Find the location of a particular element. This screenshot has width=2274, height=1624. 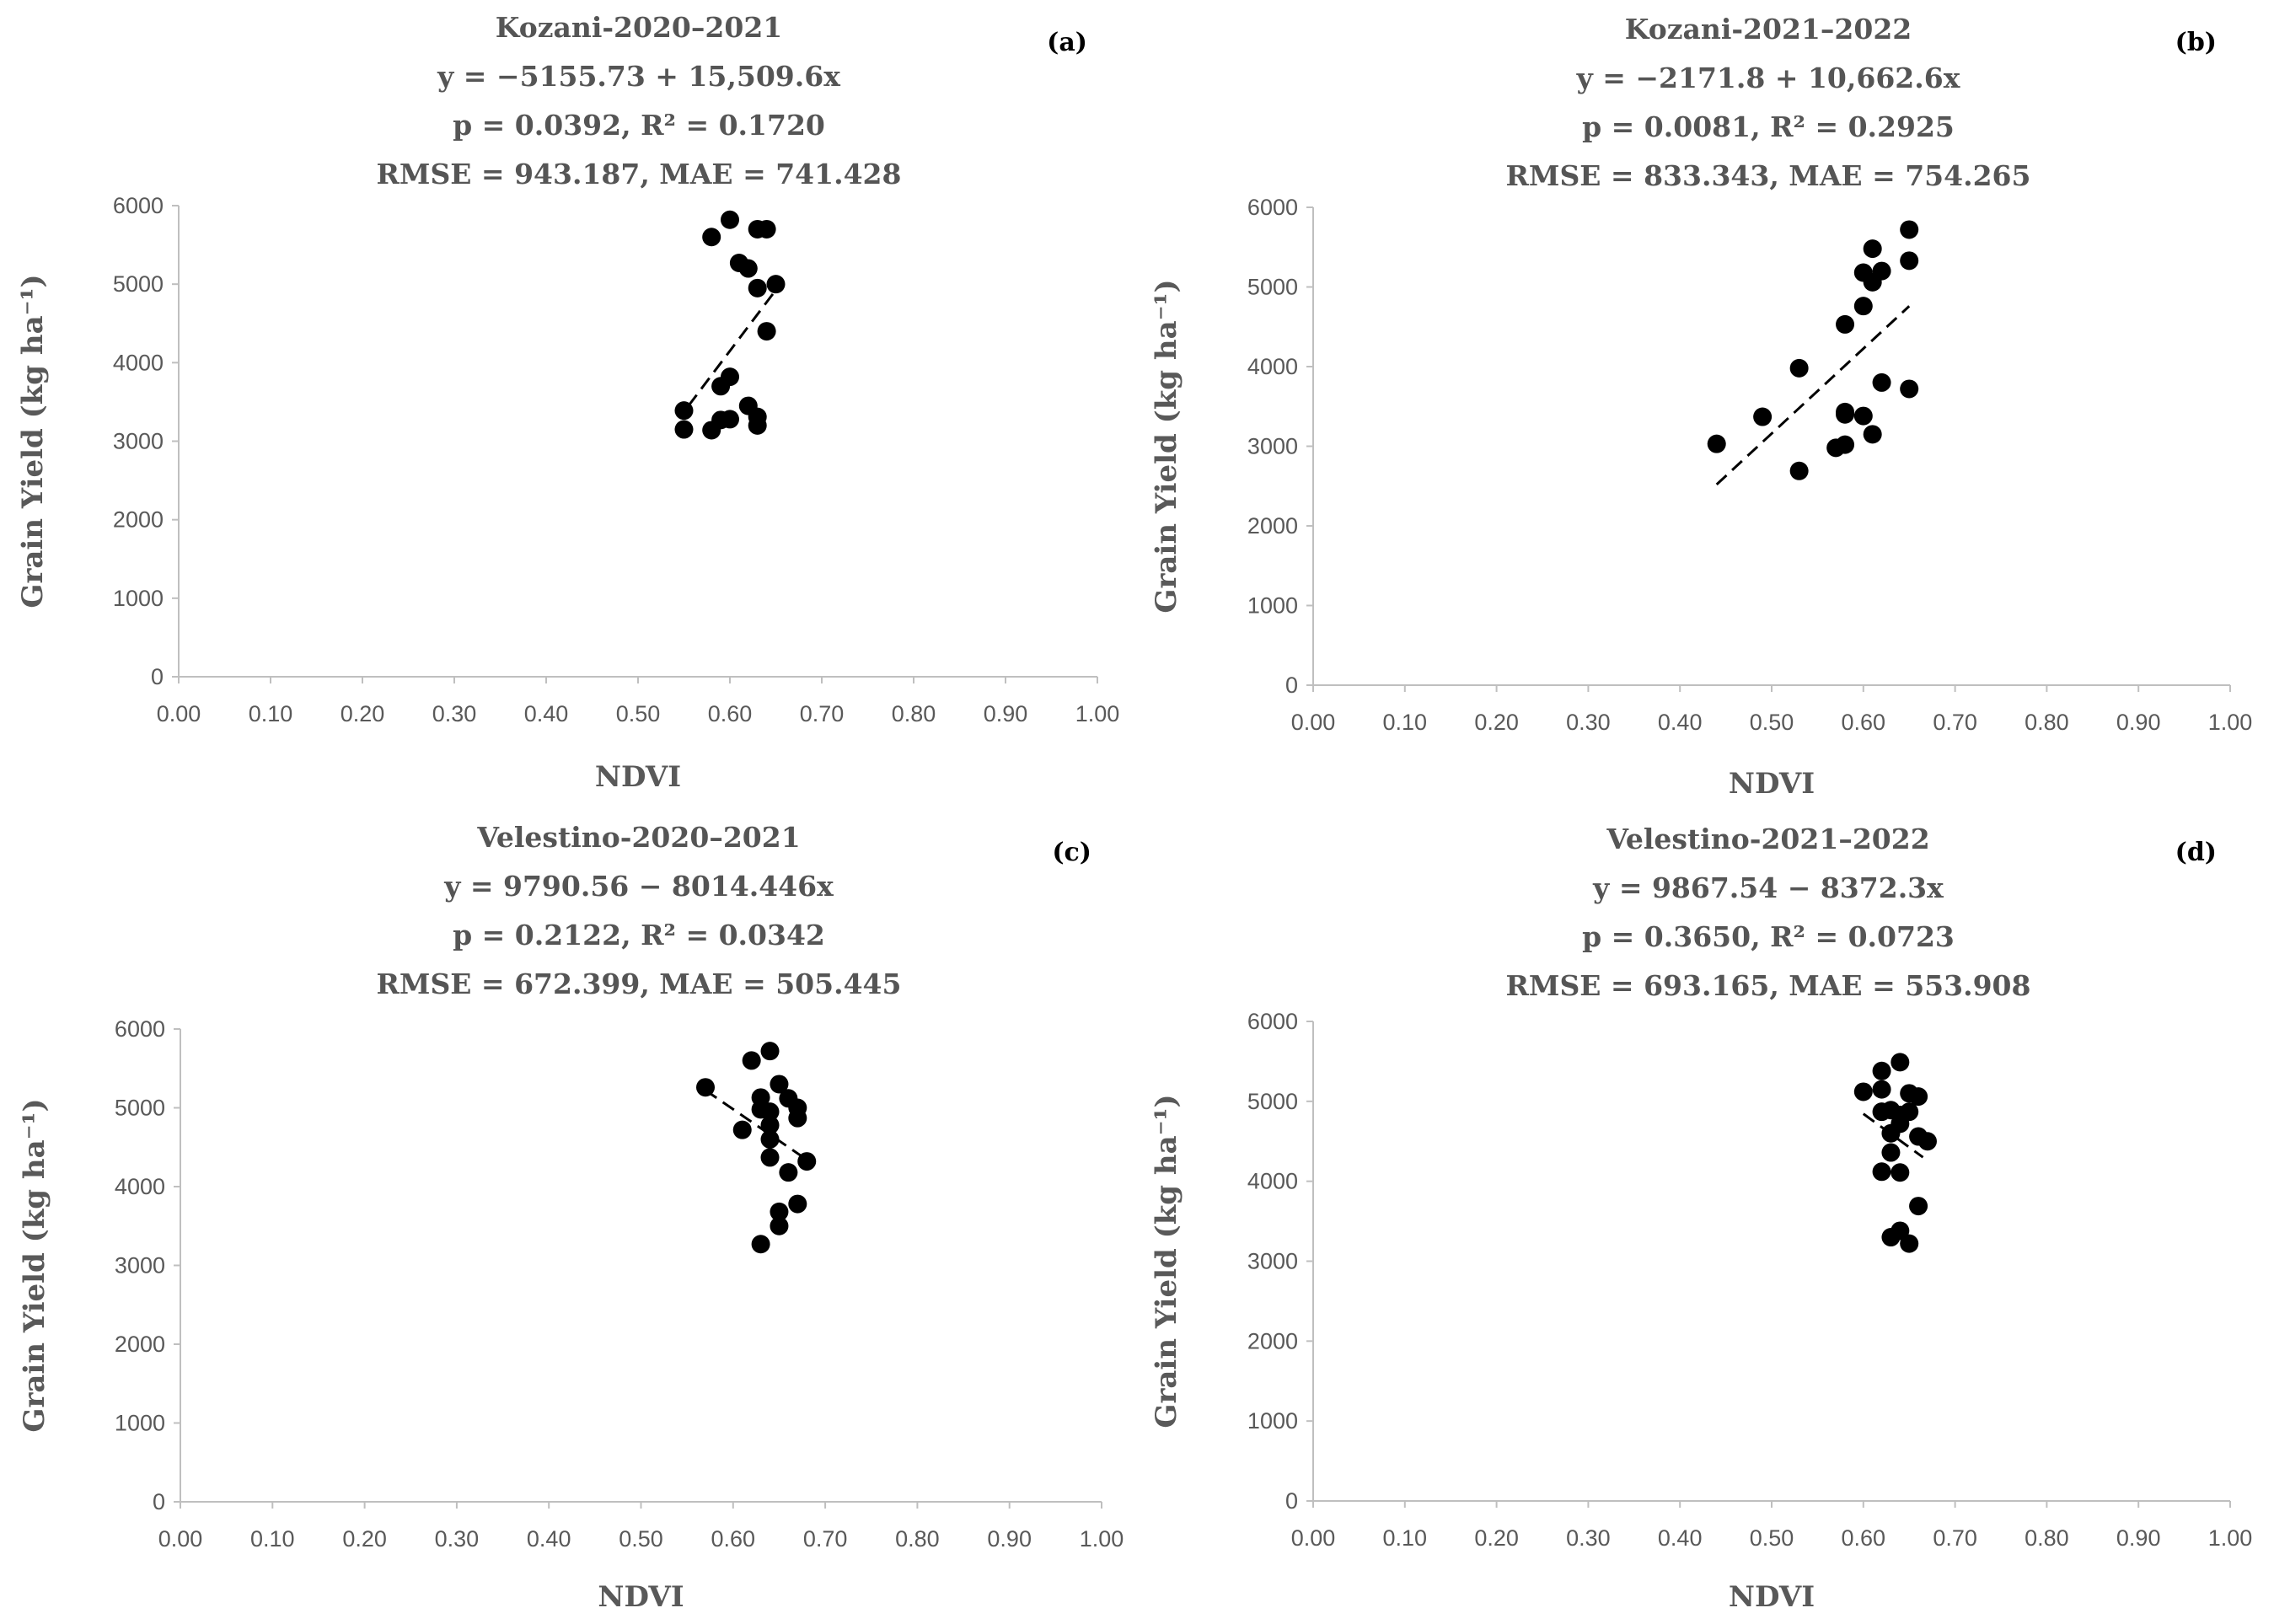

chart-subtitle-line: y = 9790.56 − 8014.446x is located at coordinates (638, 886).